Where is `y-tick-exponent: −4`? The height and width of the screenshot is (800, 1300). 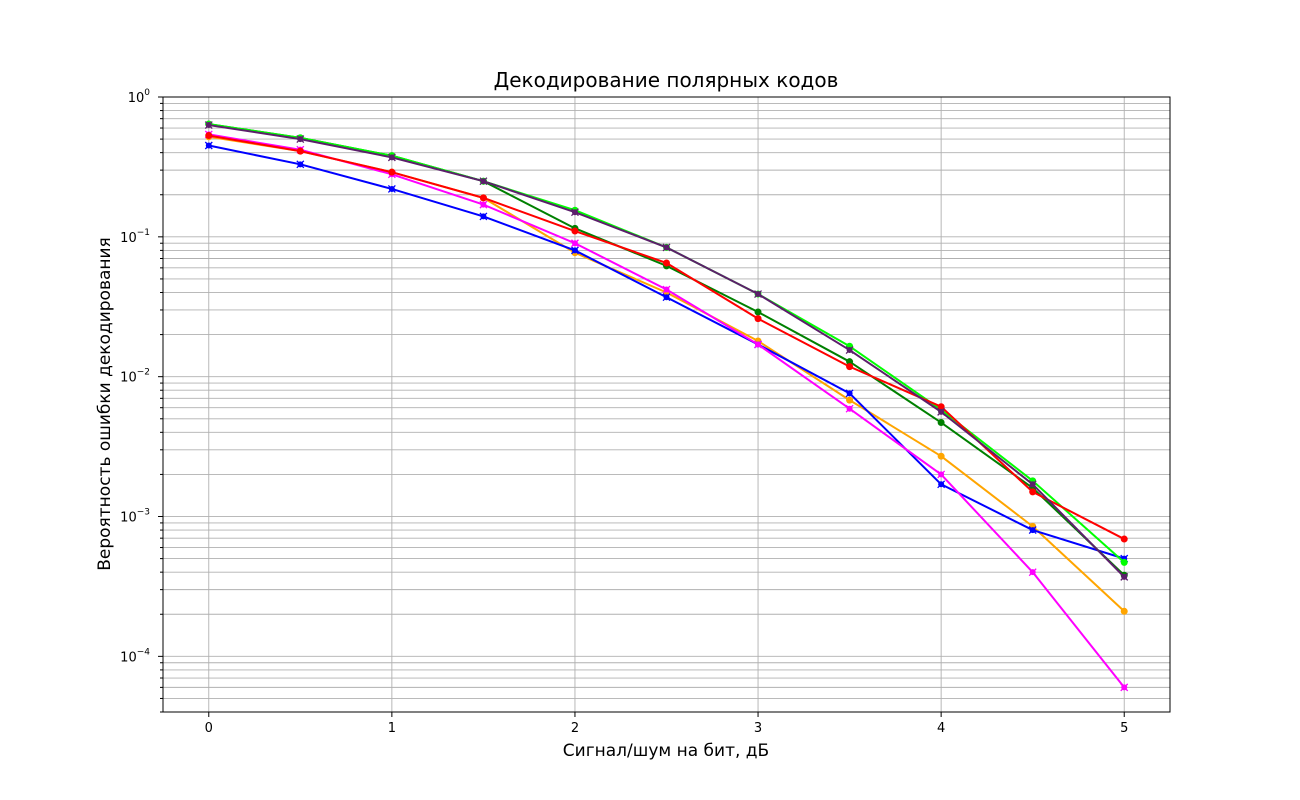
y-tick-exponent: −4 is located at coordinates (144, 652).